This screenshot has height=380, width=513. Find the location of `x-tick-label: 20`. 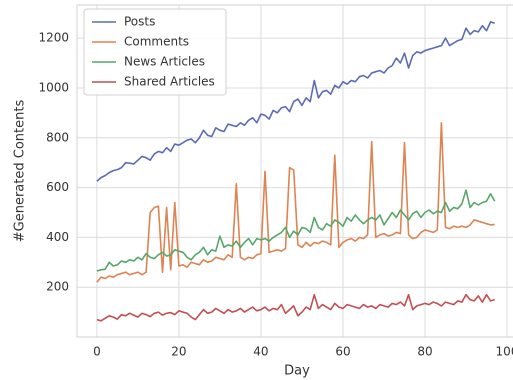

x-tick-label: 20 is located at coordinates (178, 352).